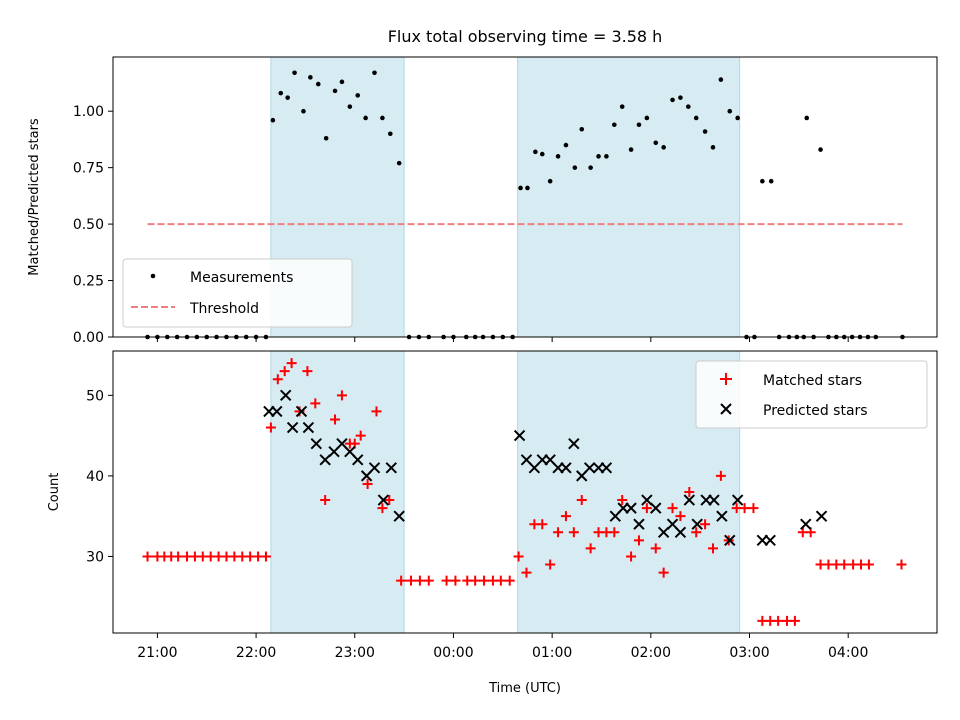  What do you see at coordinates (811, 394) in the screenshot?
I see `bottom-legend: Matched stars Predicted stars` at bounding box center [811, 394].